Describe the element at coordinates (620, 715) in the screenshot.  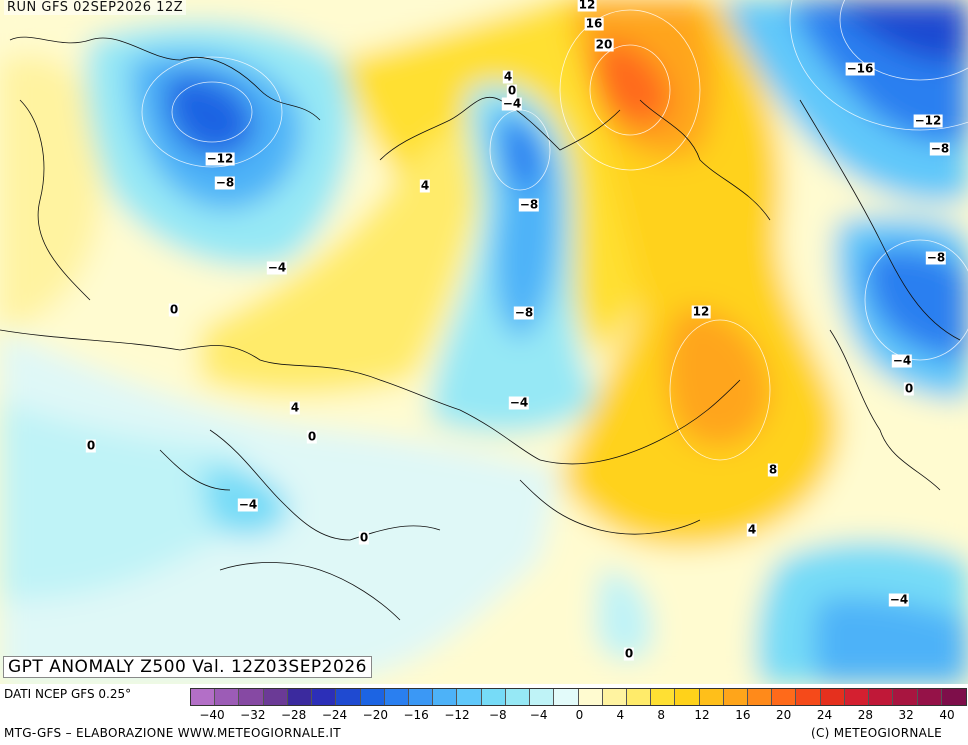
I see `colorbar-tick-label: 4` at that location.